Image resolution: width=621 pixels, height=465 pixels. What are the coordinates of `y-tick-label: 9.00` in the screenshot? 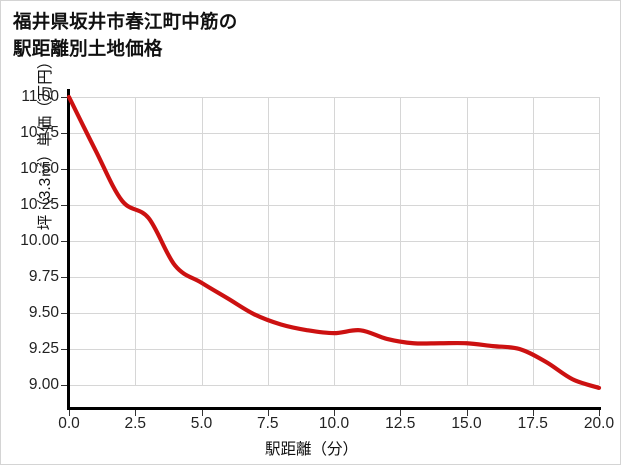 It's located at (43, 384).